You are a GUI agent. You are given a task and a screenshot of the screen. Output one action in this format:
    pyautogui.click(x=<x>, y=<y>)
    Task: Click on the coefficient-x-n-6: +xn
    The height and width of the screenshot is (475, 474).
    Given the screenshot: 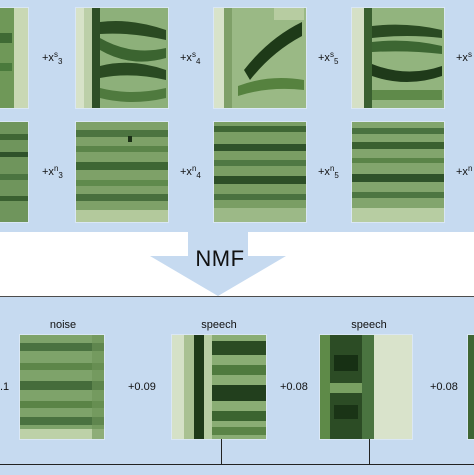 What is the action you would take?
    pyautogui.click(x=464, y=171)
    